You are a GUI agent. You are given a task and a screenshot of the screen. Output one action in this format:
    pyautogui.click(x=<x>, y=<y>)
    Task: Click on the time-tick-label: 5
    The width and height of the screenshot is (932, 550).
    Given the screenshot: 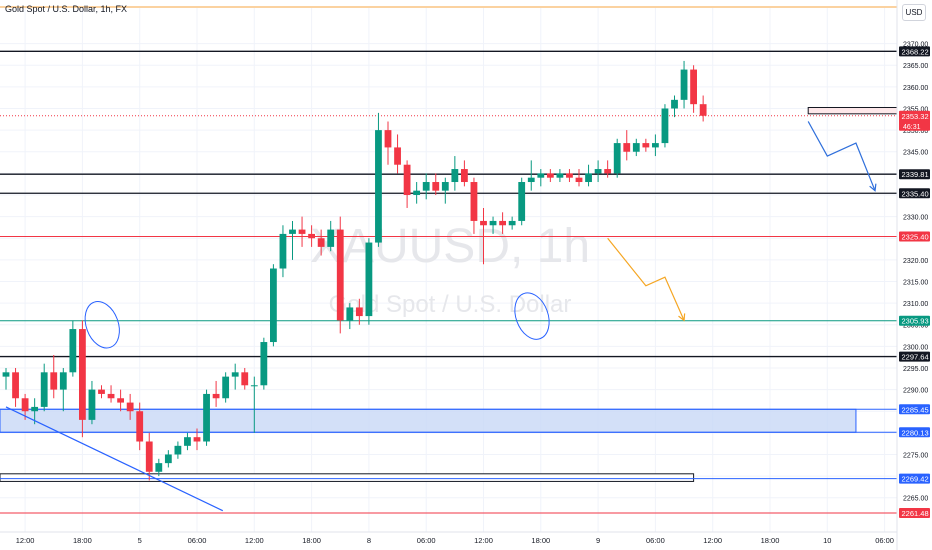 What is the action you would take?
    pyautogui.click(x=140, y=540)
    